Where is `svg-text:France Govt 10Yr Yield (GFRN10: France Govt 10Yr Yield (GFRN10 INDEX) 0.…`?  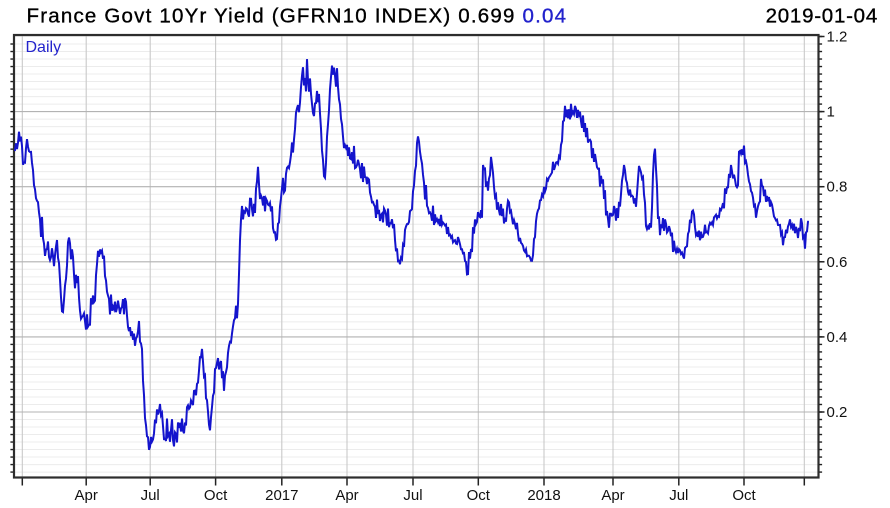 svg-text:France Govt 10Yr Yield (GFRN10: France Govt 10Yr Yield (GFRN10 INDEX) 0.… is located at coordinates (297, 16).